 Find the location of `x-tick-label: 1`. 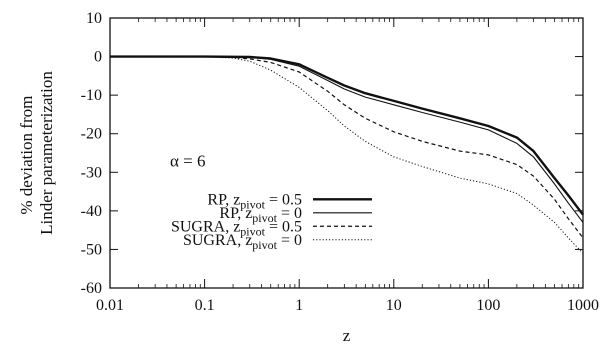

x-tick-label: 1 is located at coordinates (299, 305).